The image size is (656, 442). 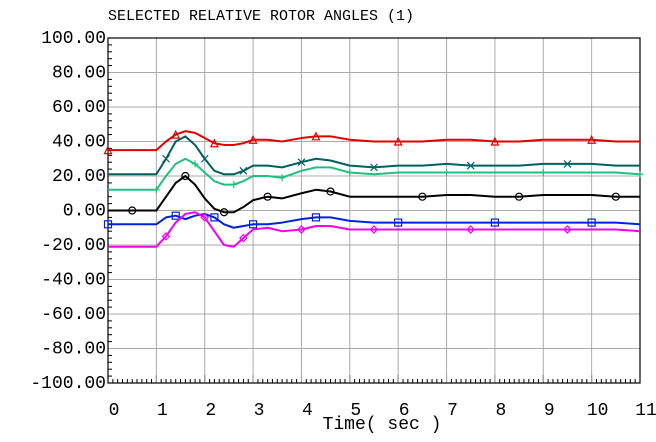 I want to click on x-tick-label: 8, so click(x=501, y=411).